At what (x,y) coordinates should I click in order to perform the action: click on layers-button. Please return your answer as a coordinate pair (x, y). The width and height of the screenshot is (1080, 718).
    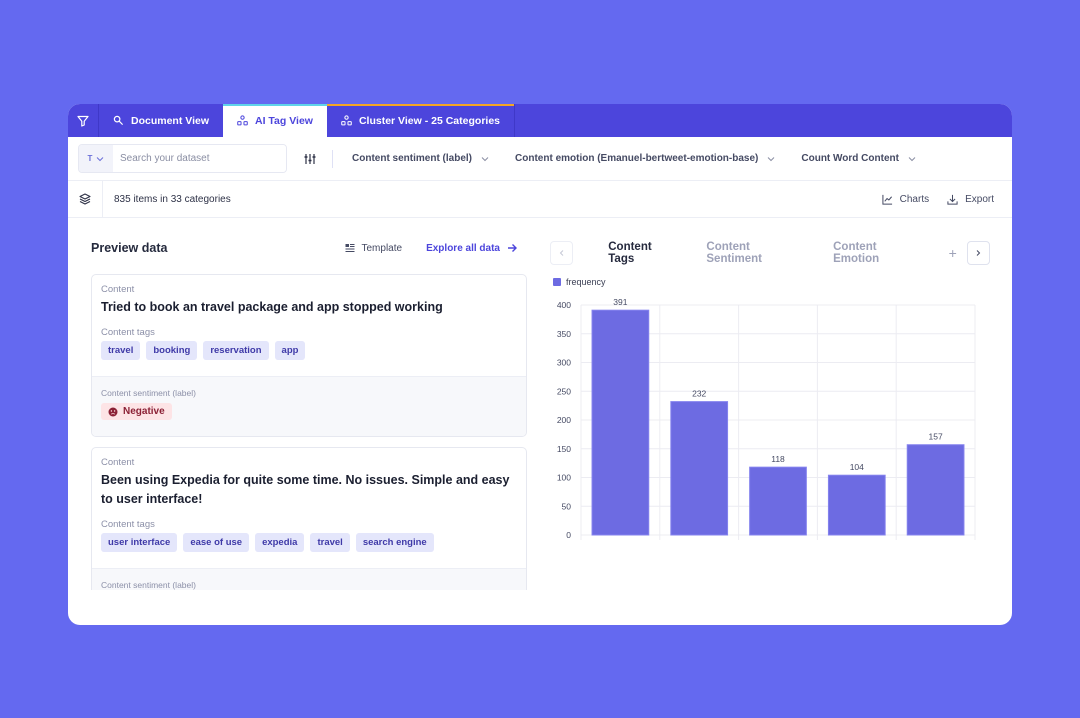
    Looking at the image, I should click on (85, 199).